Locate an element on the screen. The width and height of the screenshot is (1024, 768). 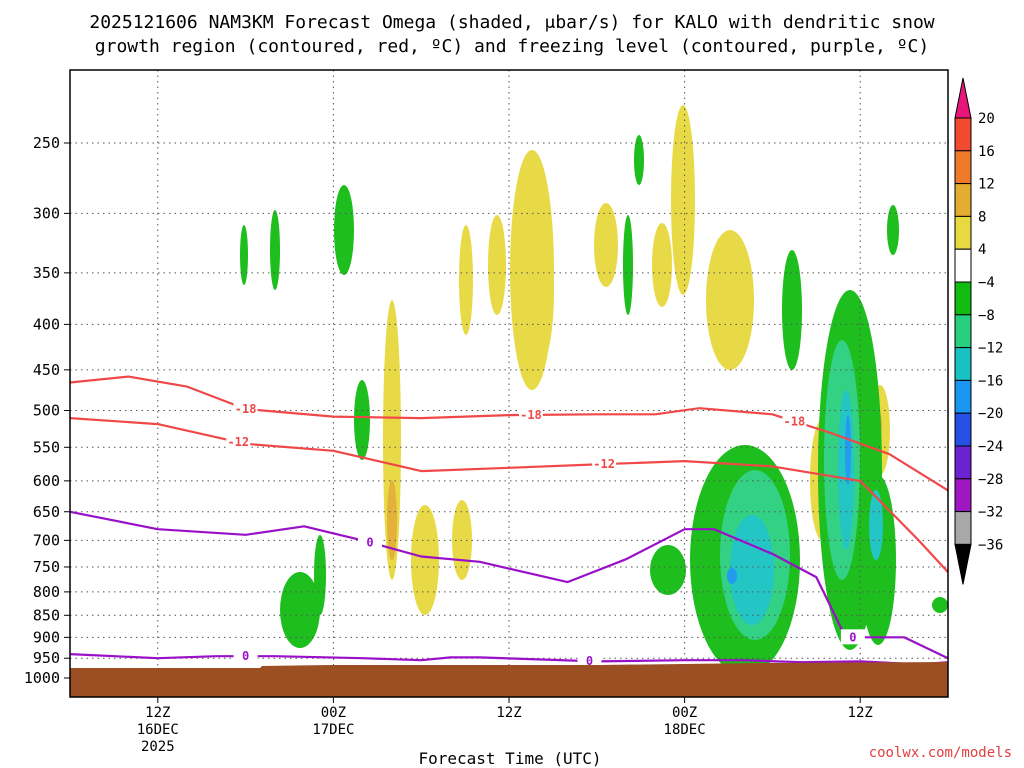
y-tick-label: 900 is located at coordinates (46, 637).